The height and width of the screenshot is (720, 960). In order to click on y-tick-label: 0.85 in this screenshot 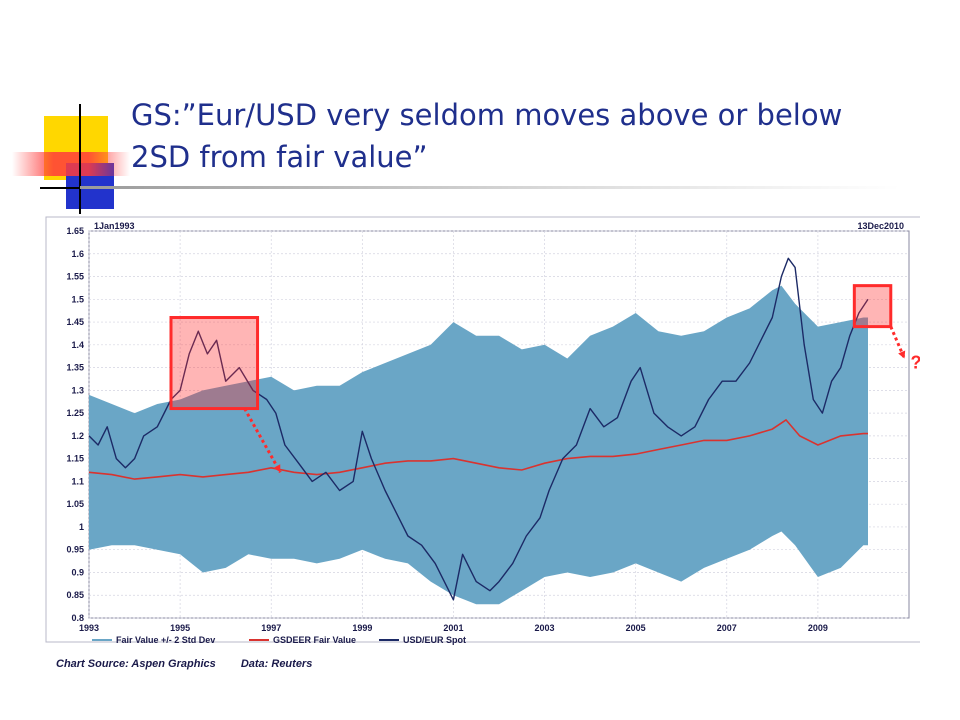, I will do `click(75, 595)`.